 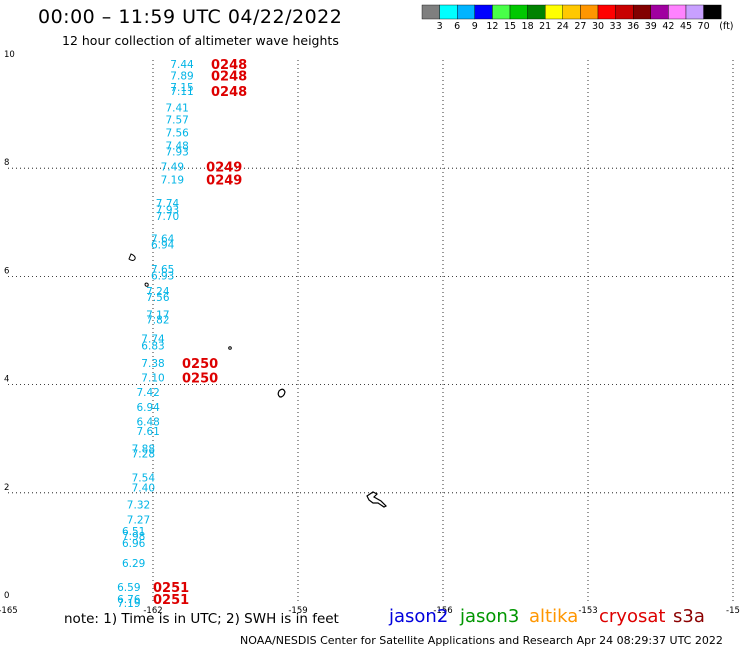 I want to click on colorbar-label: 3, so click(x=440, y=26).